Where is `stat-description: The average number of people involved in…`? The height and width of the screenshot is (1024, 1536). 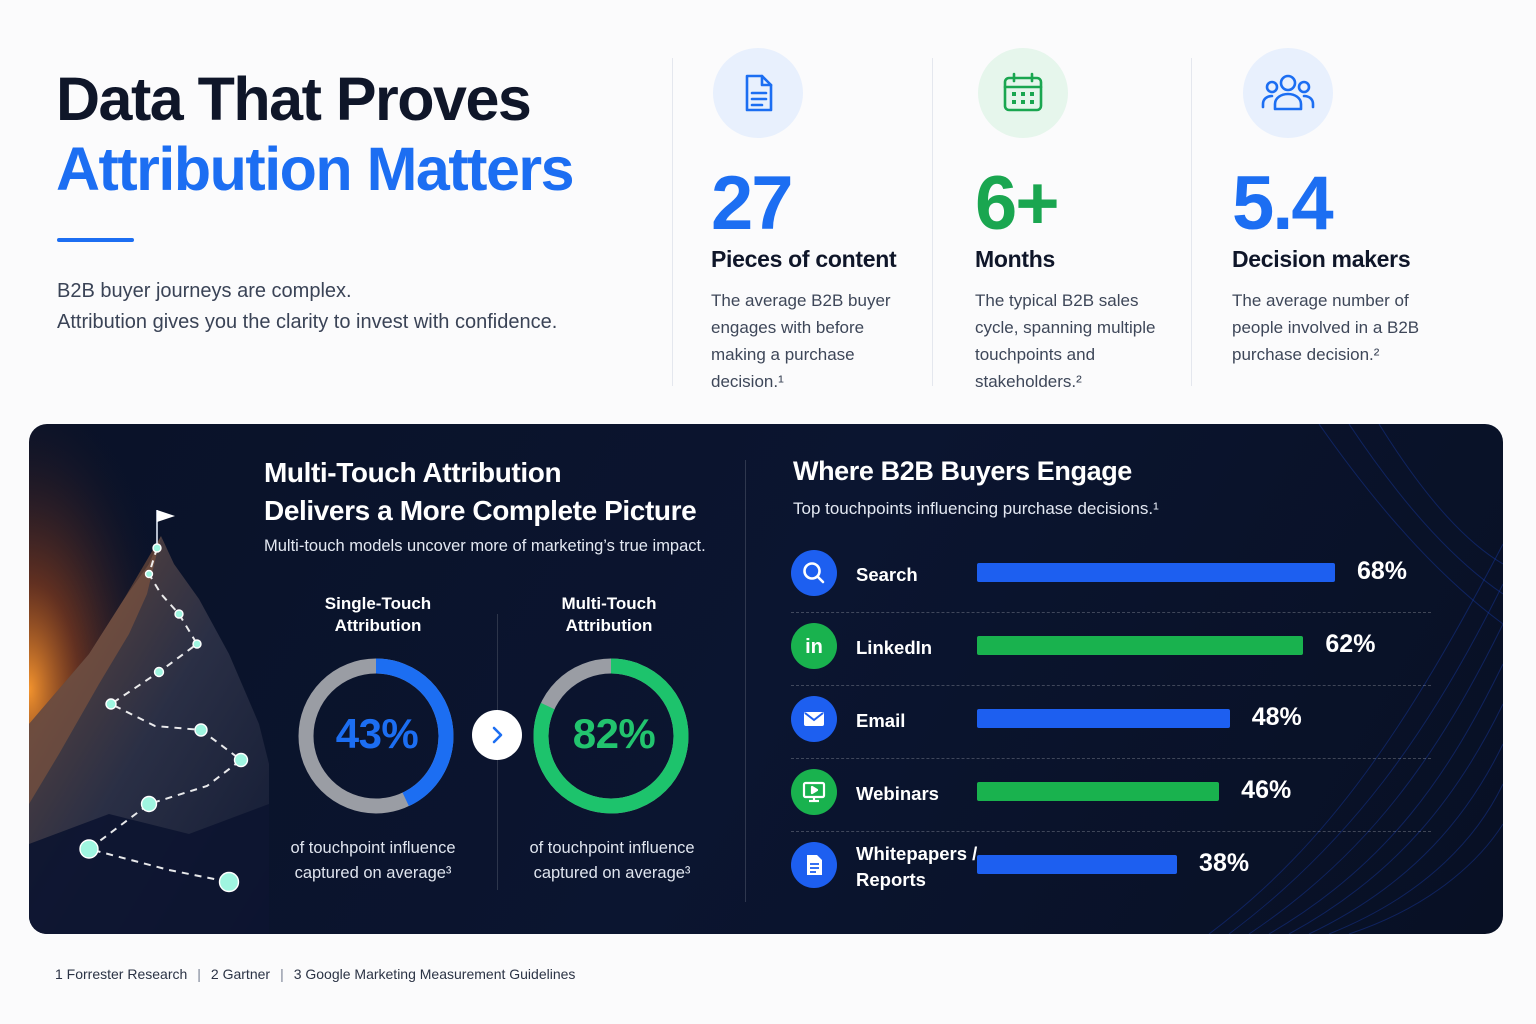
stat-description: The average number of people involved in… is located at coordinates (1347, 327).